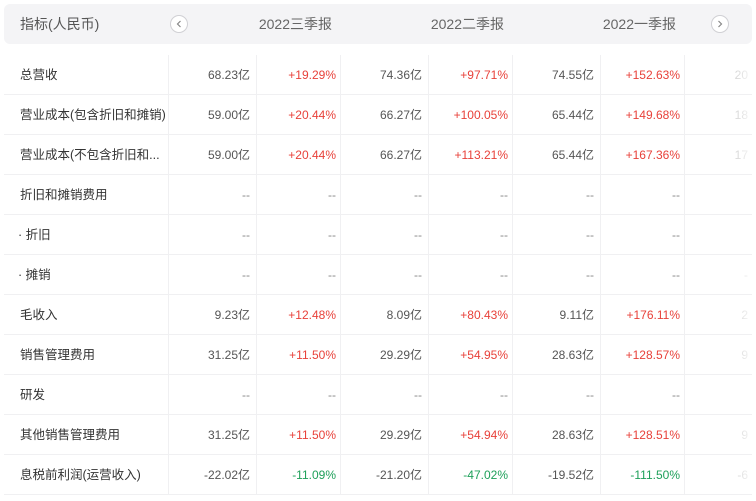 The image size is (756, 501). I want to click on row-label: 销售管理费用, so click(58, 355).